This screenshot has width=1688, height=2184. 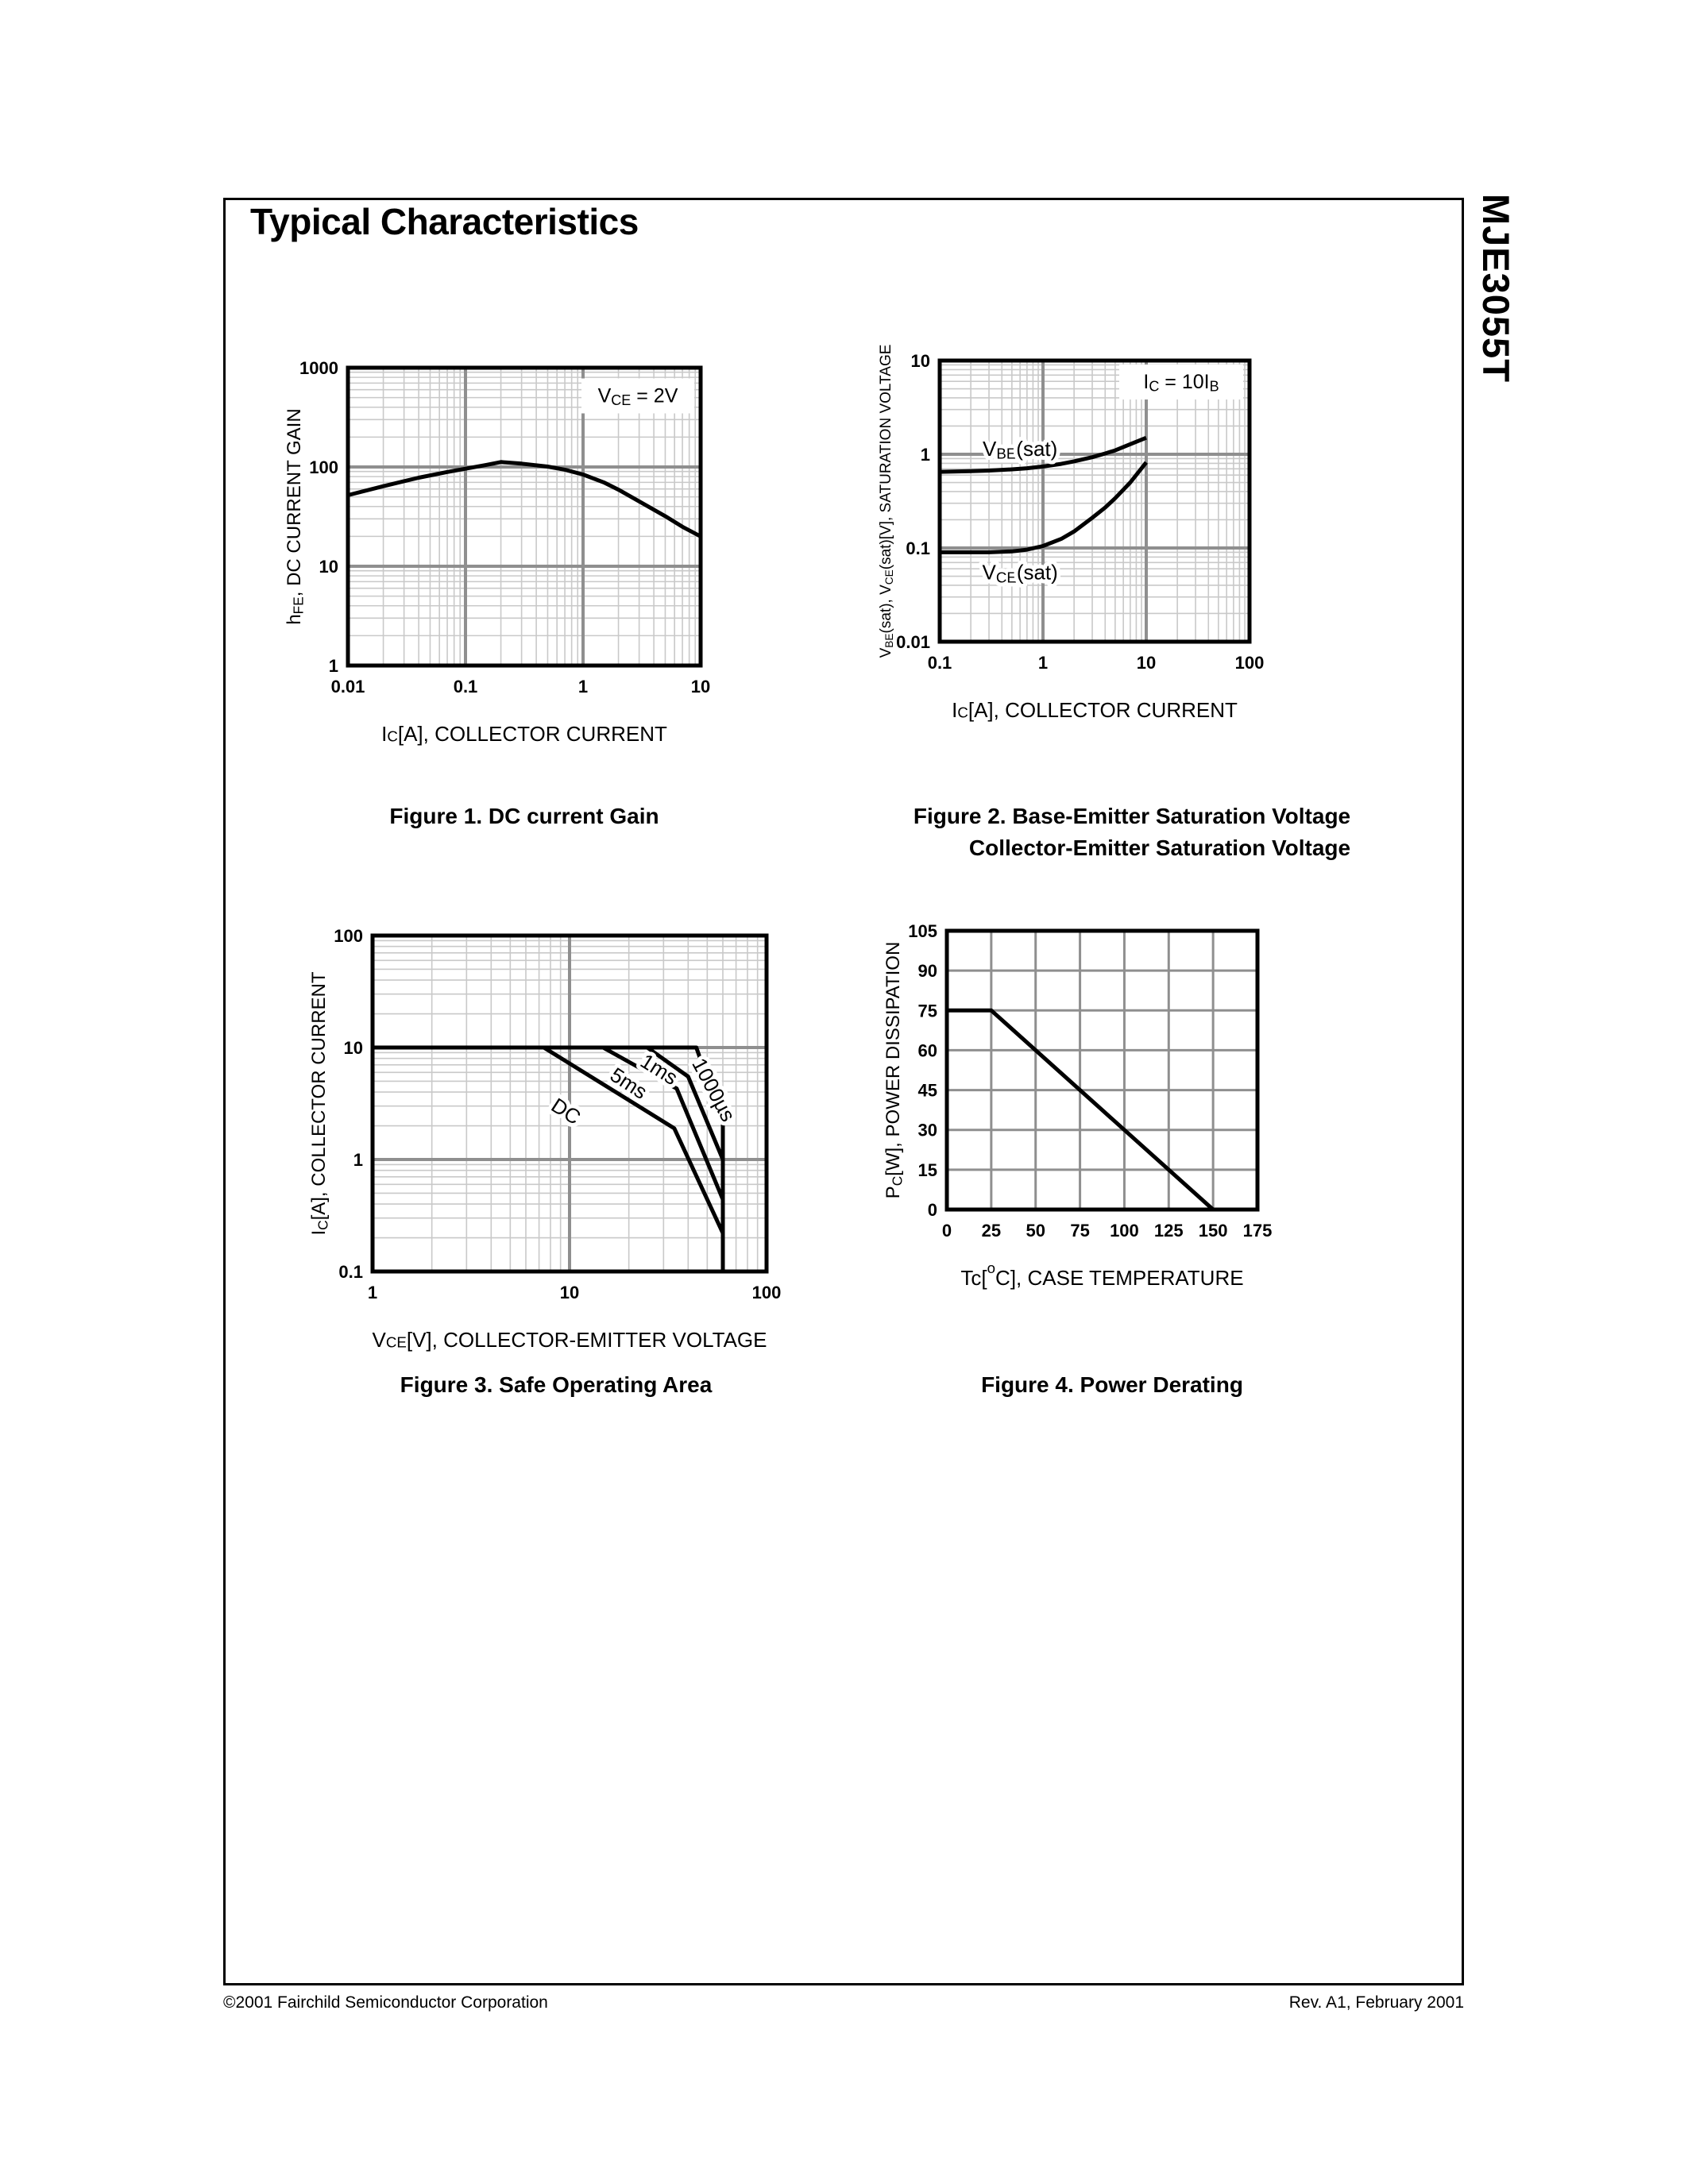 I want to click on part-number-side-label: MJE3055T, so click(x=1496, y=288).